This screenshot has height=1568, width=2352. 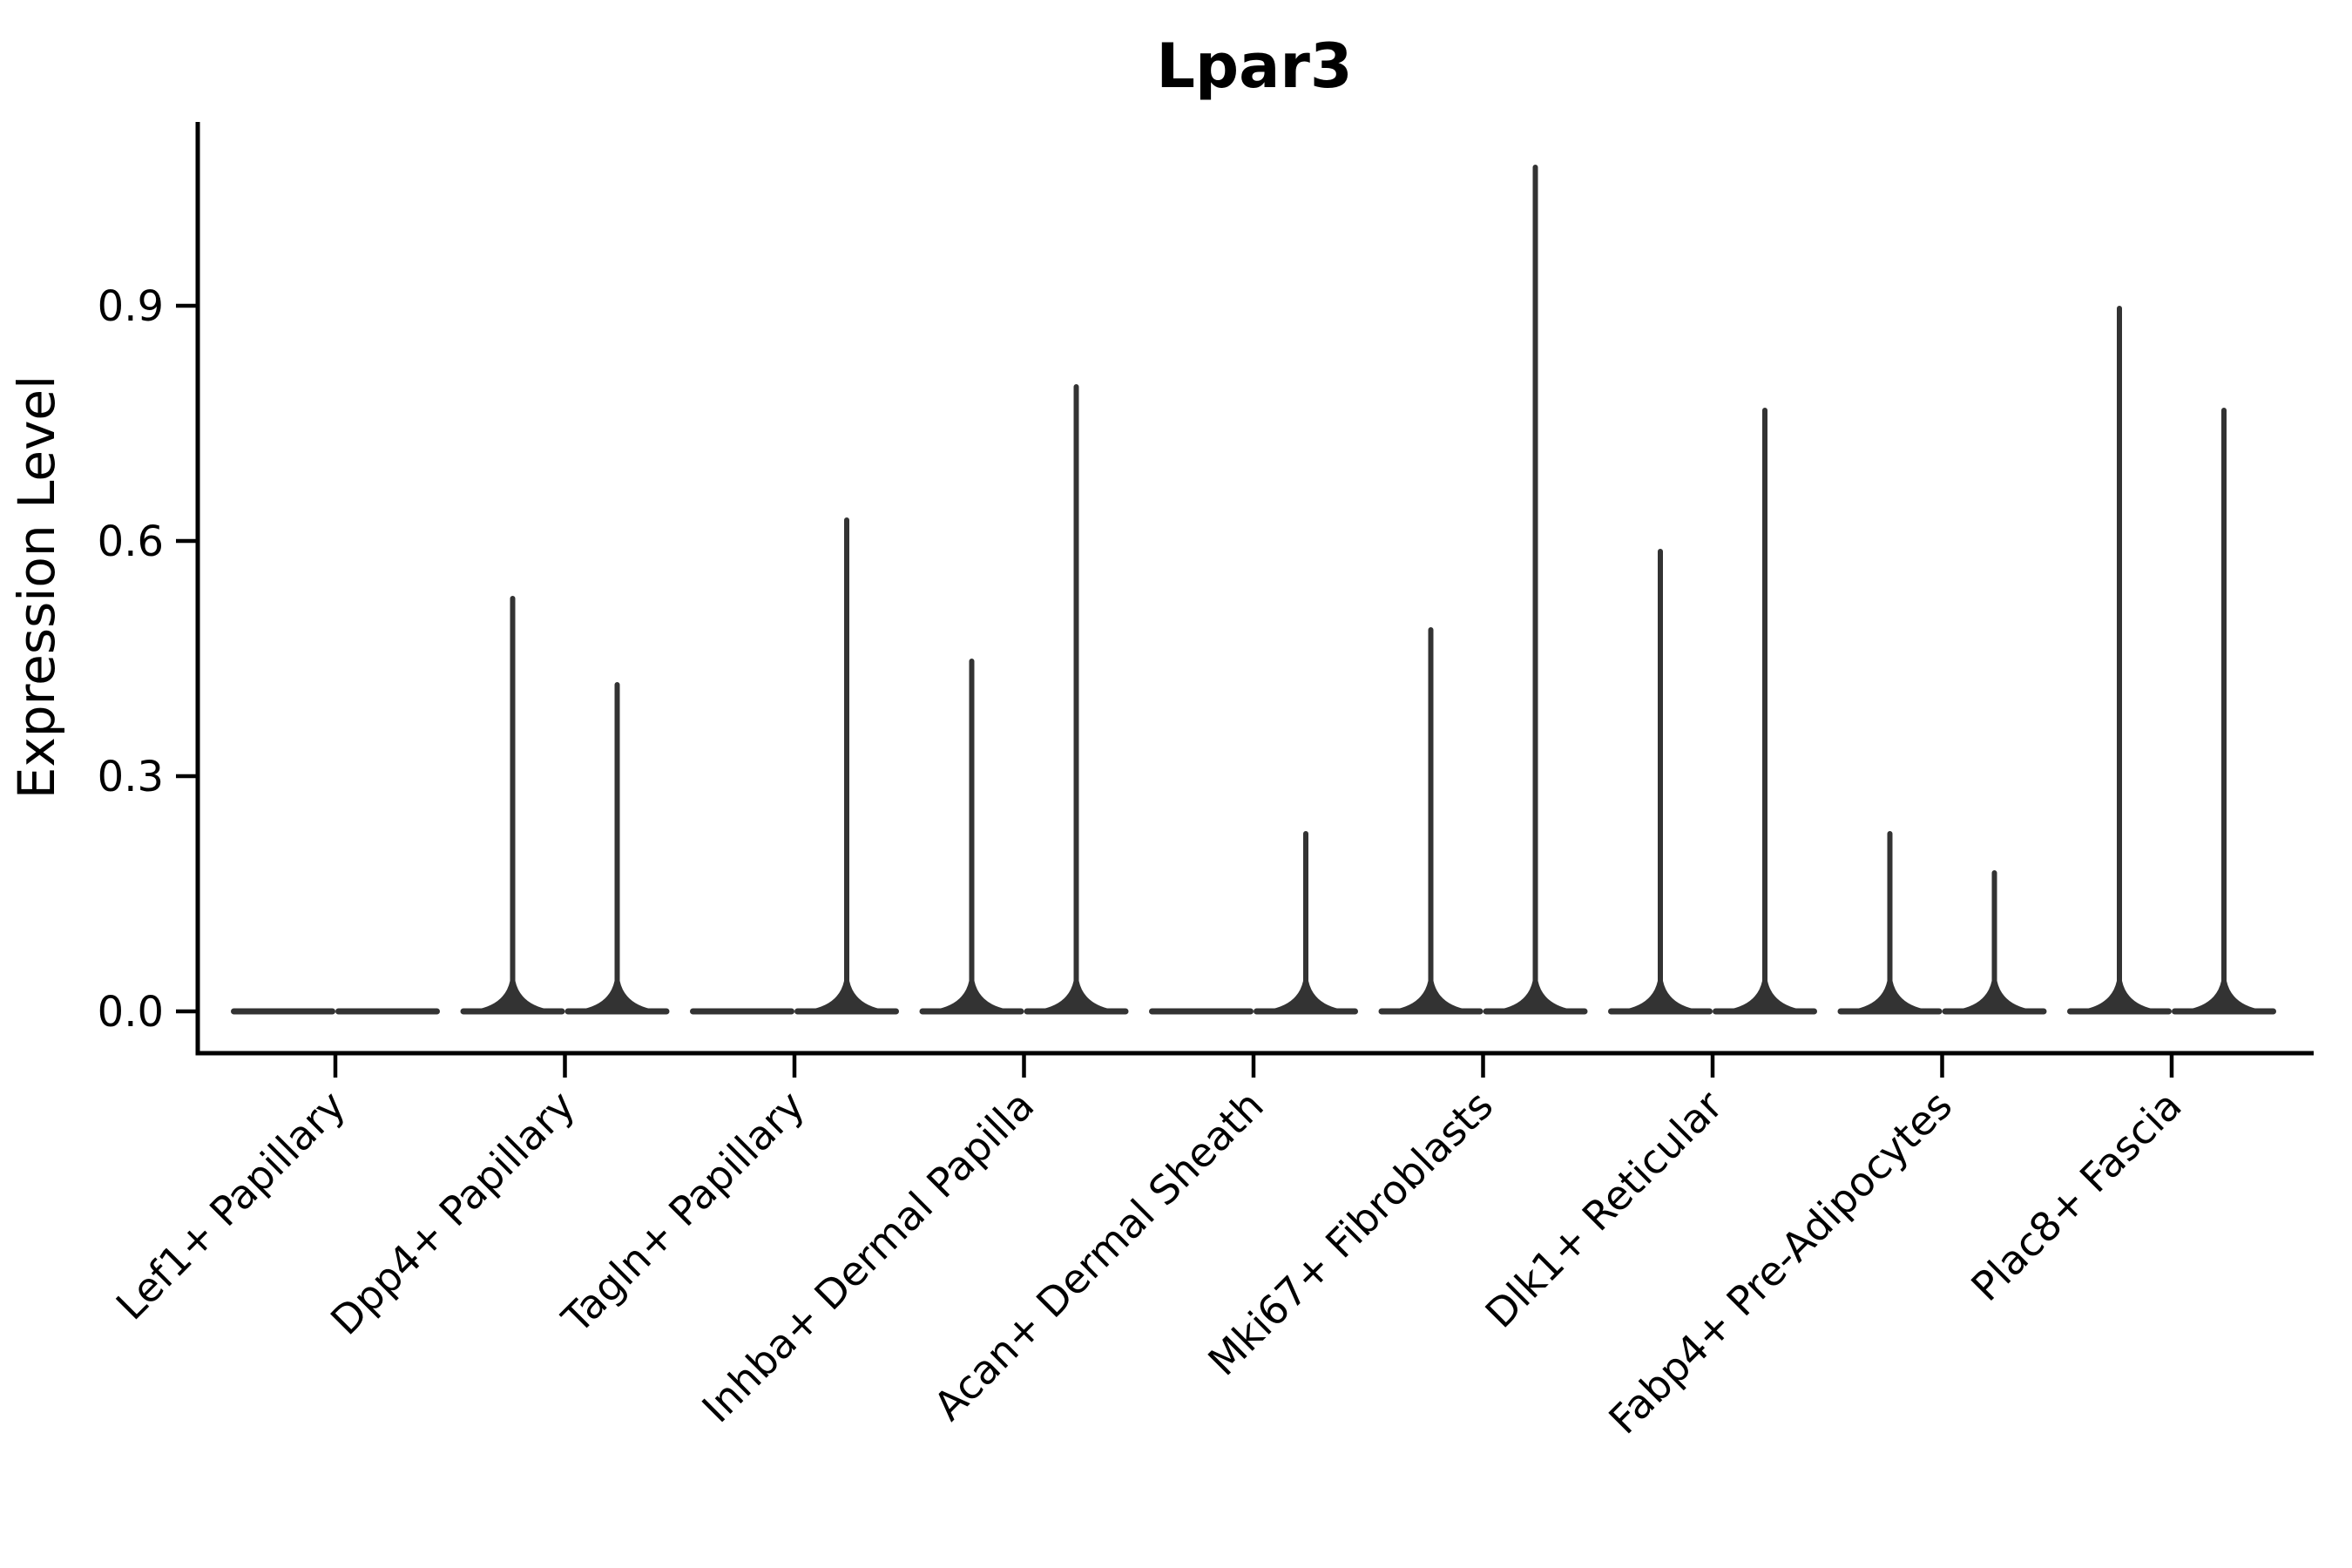 What do you see at coordinates (231, 1205) in the screenshot?
I see `x-tick-label: Lef1+ Papillary` at bounding box center [231, 1205].